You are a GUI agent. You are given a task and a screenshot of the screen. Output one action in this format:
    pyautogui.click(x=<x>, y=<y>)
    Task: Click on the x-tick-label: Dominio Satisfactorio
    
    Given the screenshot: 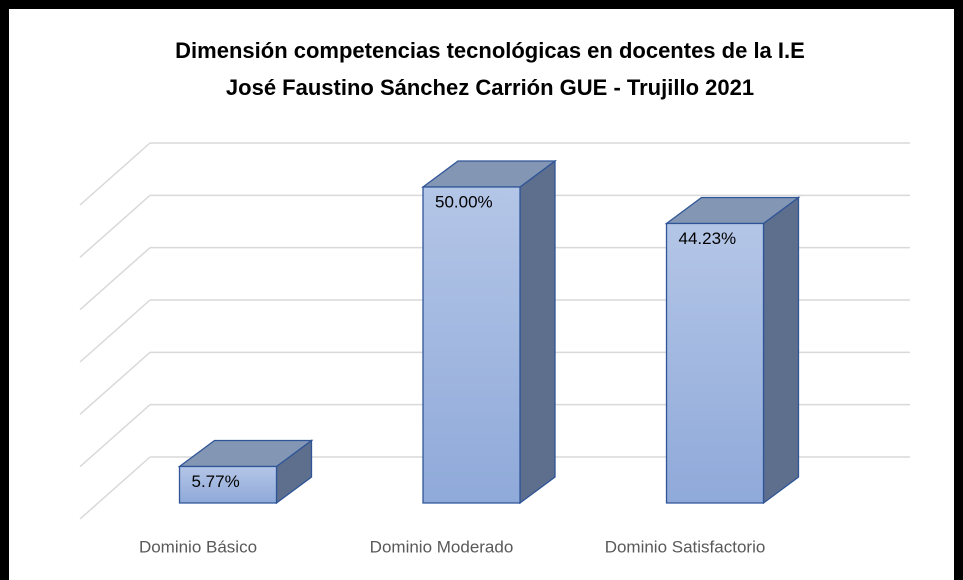 What is the action you would take?
    pyautogui.click(x=685, y=546)
    